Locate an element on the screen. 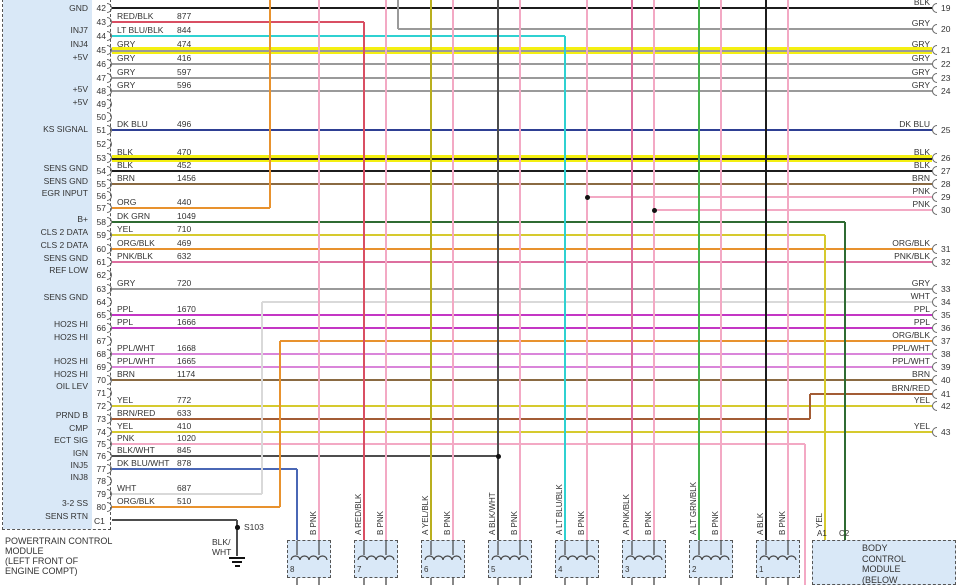 The width and height of the screenshot is (957, 585). circuit-number-label: 1670 is located at coordinates (186, 309).